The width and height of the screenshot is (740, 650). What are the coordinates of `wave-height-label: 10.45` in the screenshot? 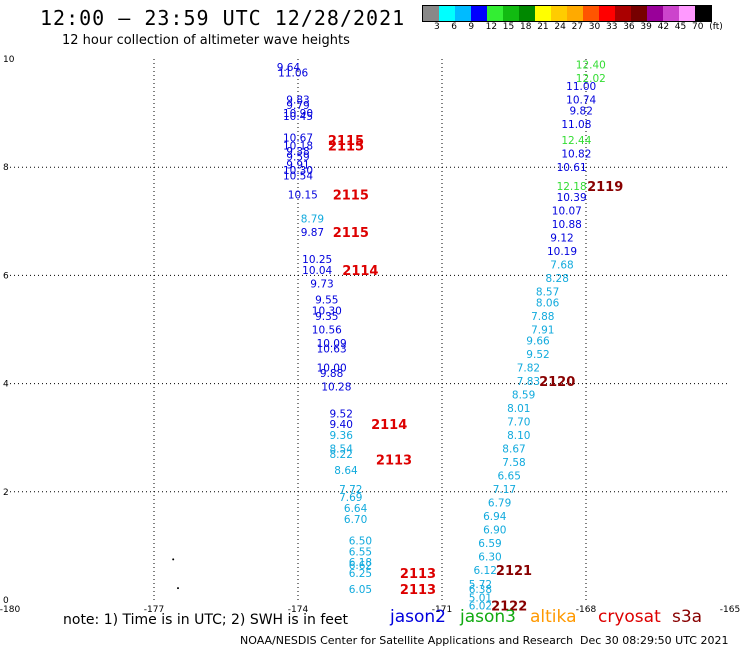 It's located at (298, 117).